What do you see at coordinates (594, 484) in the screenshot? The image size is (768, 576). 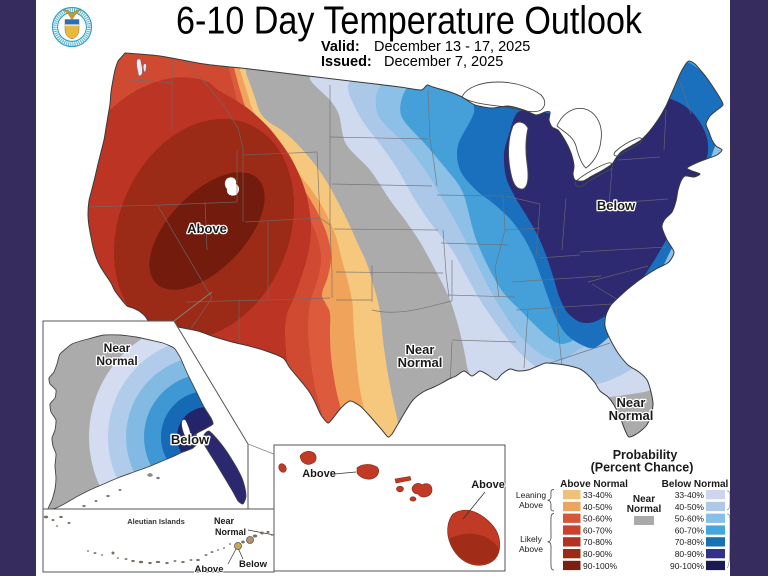 I see `svg-text: Above Normal` at bounding box center [594, 484].